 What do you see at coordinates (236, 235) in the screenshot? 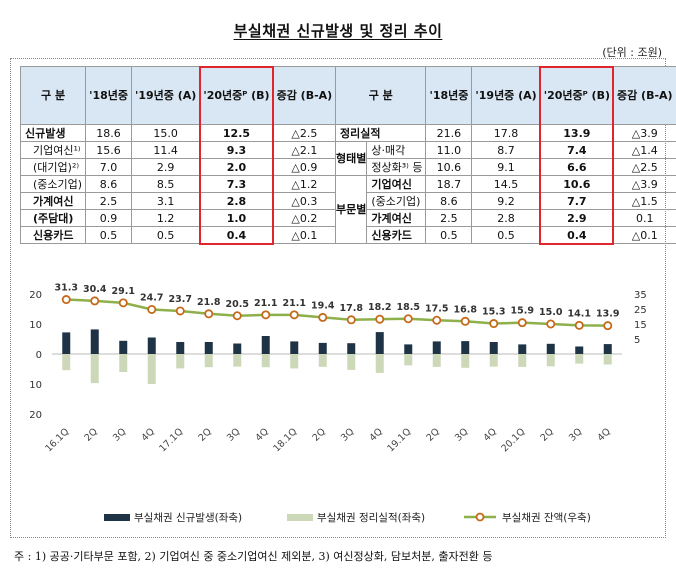
I see `cell-value: 0.4` at bounding box center [236, 235].